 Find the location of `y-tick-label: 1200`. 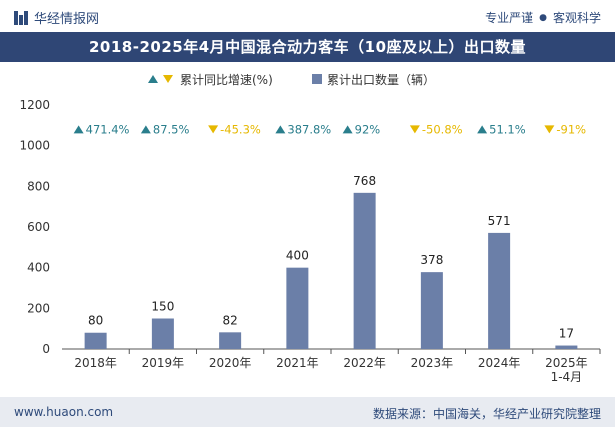

y-tick-label: 1200 is located at coordinates (34, 105).